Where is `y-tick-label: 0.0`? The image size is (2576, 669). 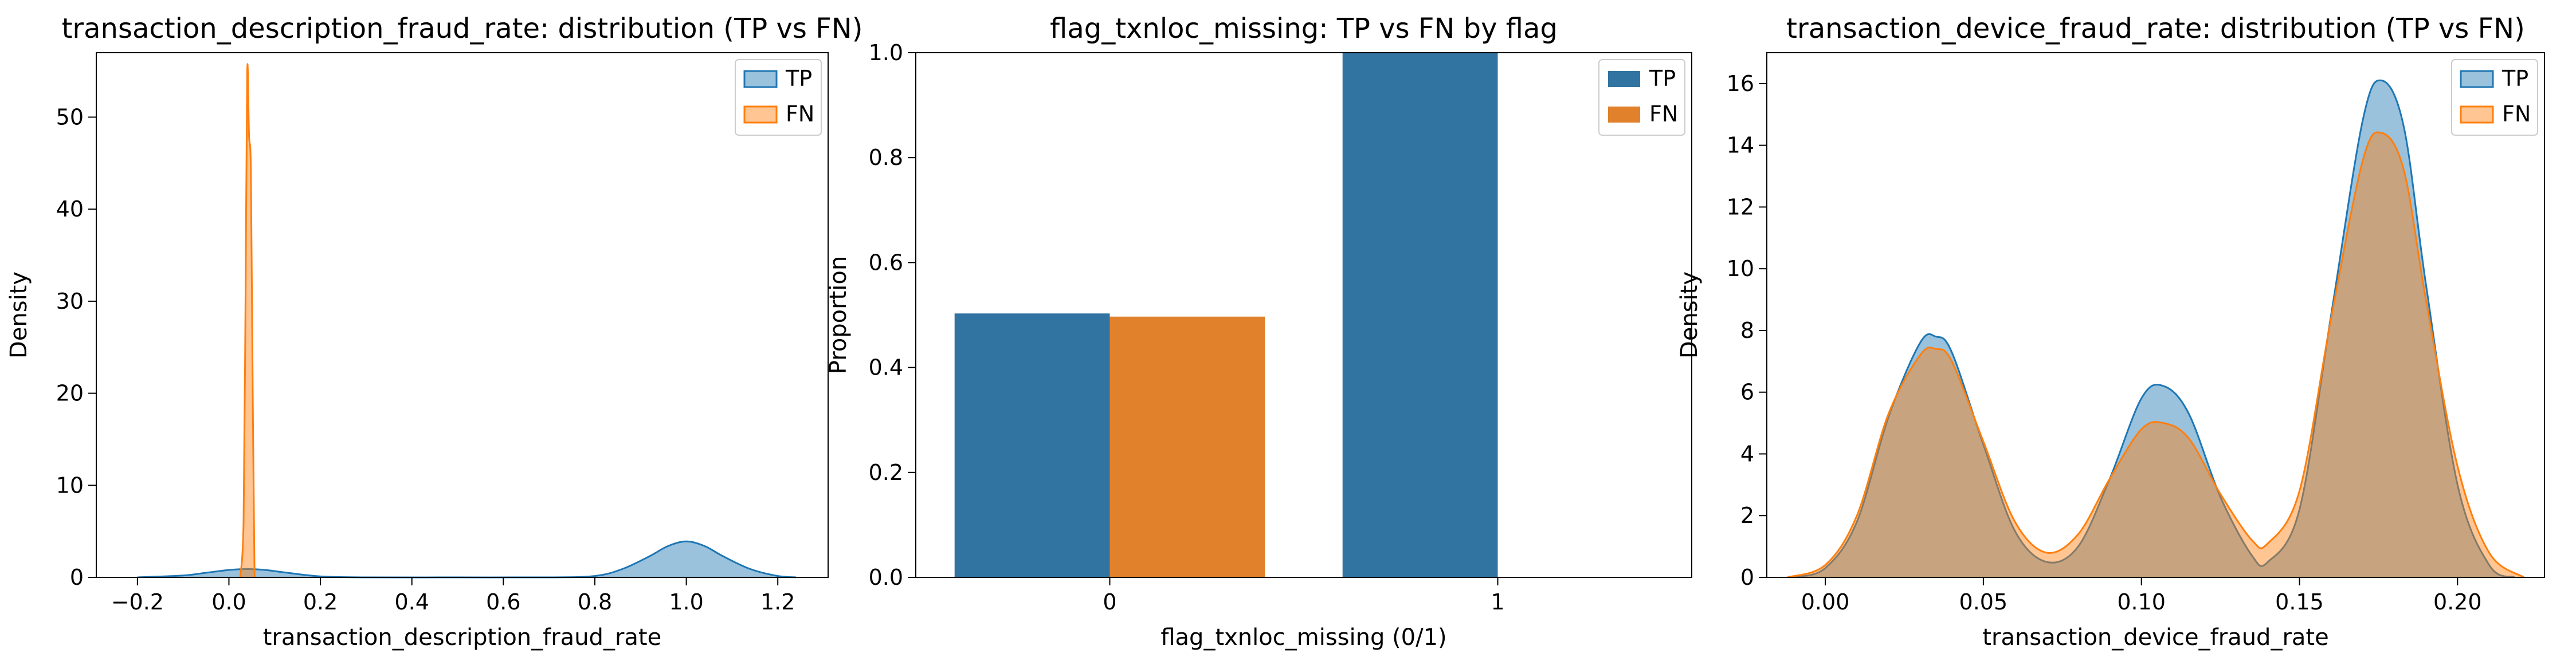 y-tick-label: 0.0 is located at coordinates (886, 577).